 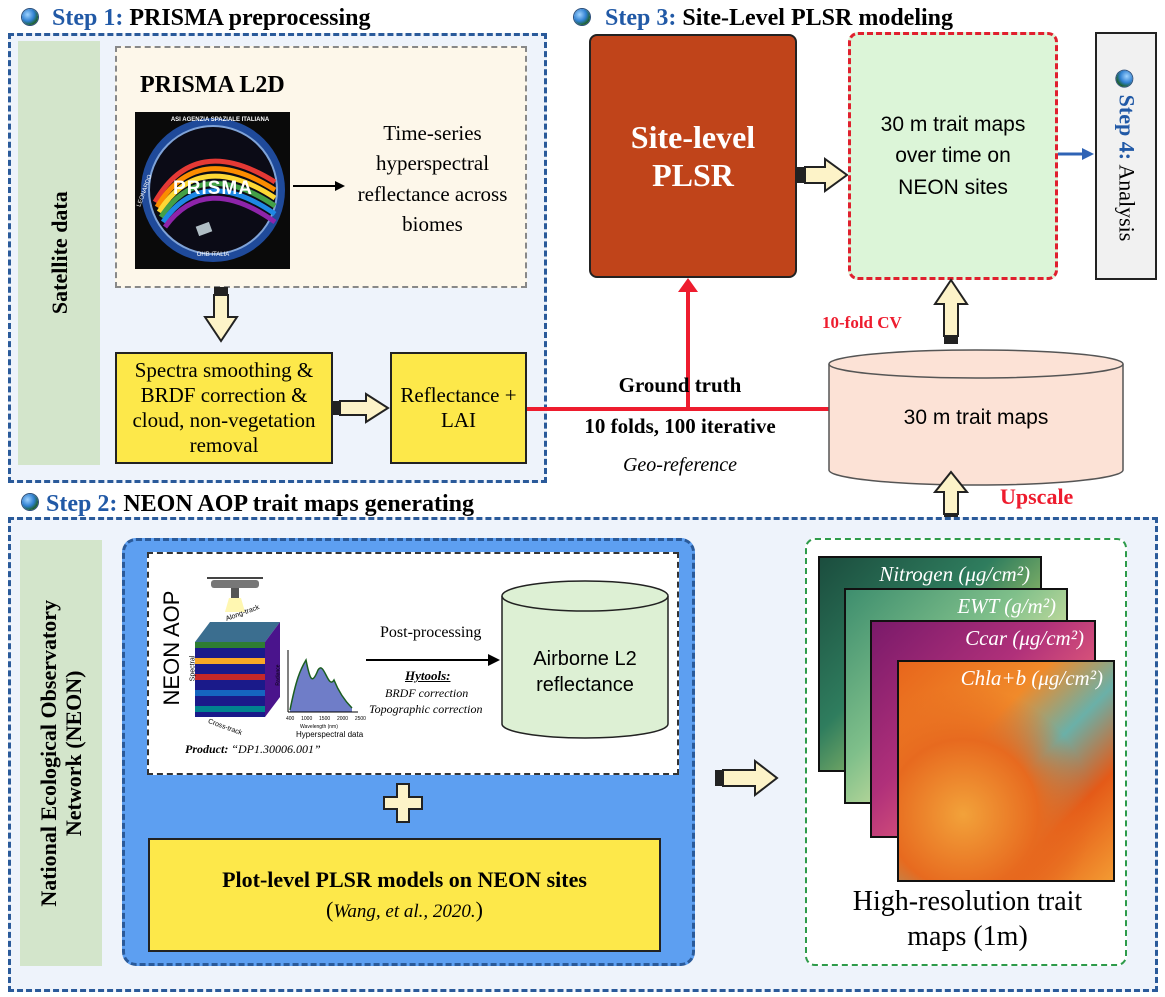 What do you see at coordinates (326, 719) in the screenshot?
I see `wavelength-ticks: 400 1000 1500 2000 2500` at bounding box center [326, 719].